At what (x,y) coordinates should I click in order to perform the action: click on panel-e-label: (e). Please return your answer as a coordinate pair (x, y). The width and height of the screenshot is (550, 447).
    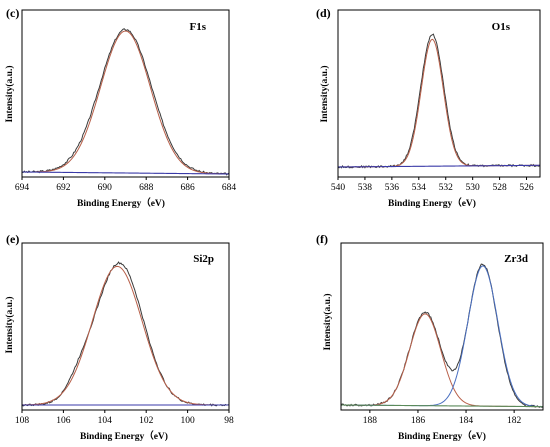
    Looking at the image, I should click on (12, 239).